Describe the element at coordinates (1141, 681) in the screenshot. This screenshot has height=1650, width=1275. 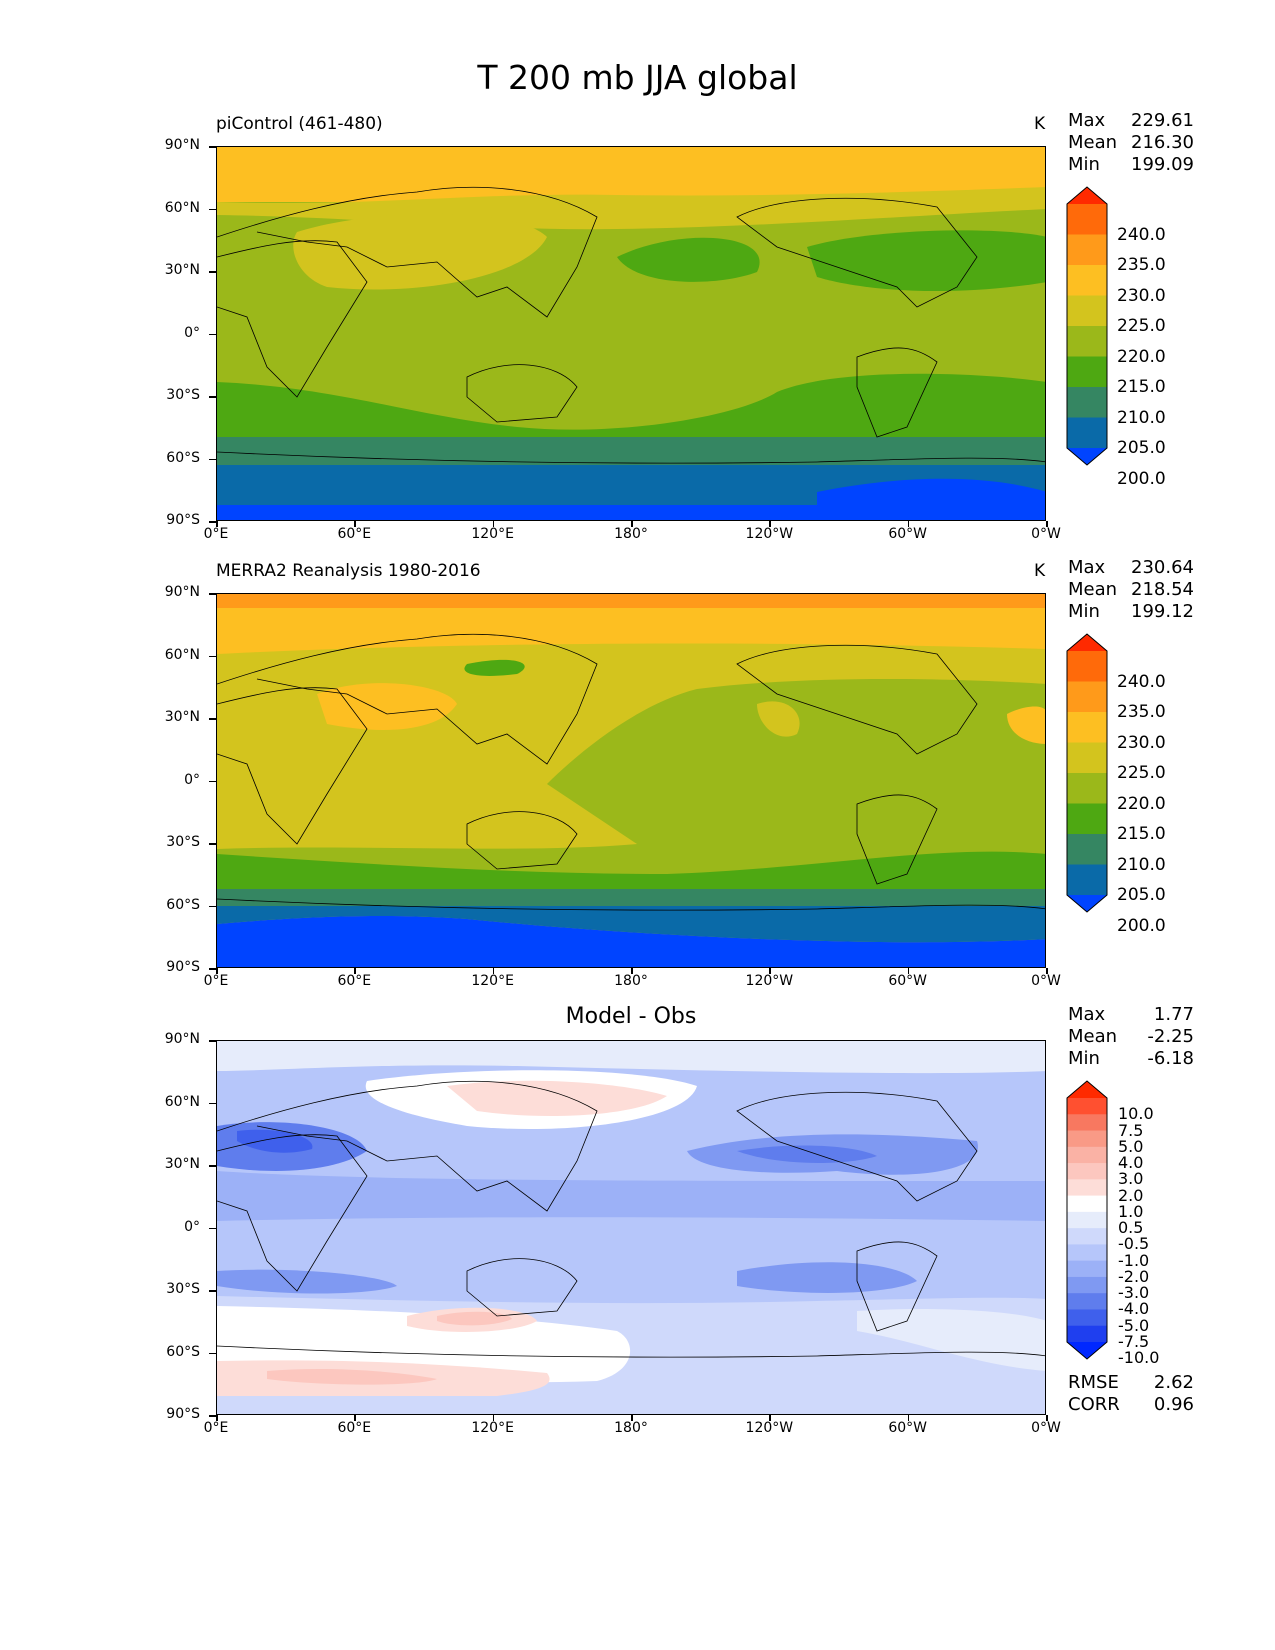
I see `colorbar-tick-label: 240.0` at that location.